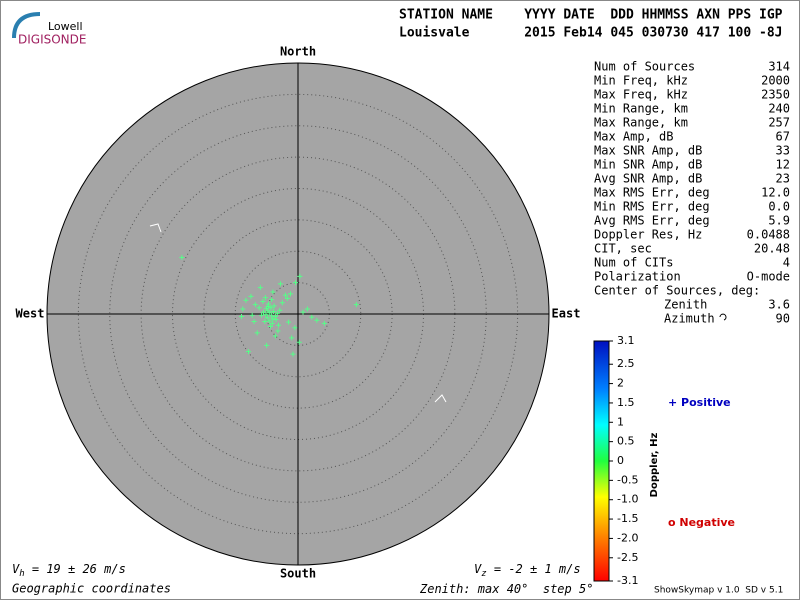  I want to click on colorbar-tick-label: 1.5, so click(626, 402).